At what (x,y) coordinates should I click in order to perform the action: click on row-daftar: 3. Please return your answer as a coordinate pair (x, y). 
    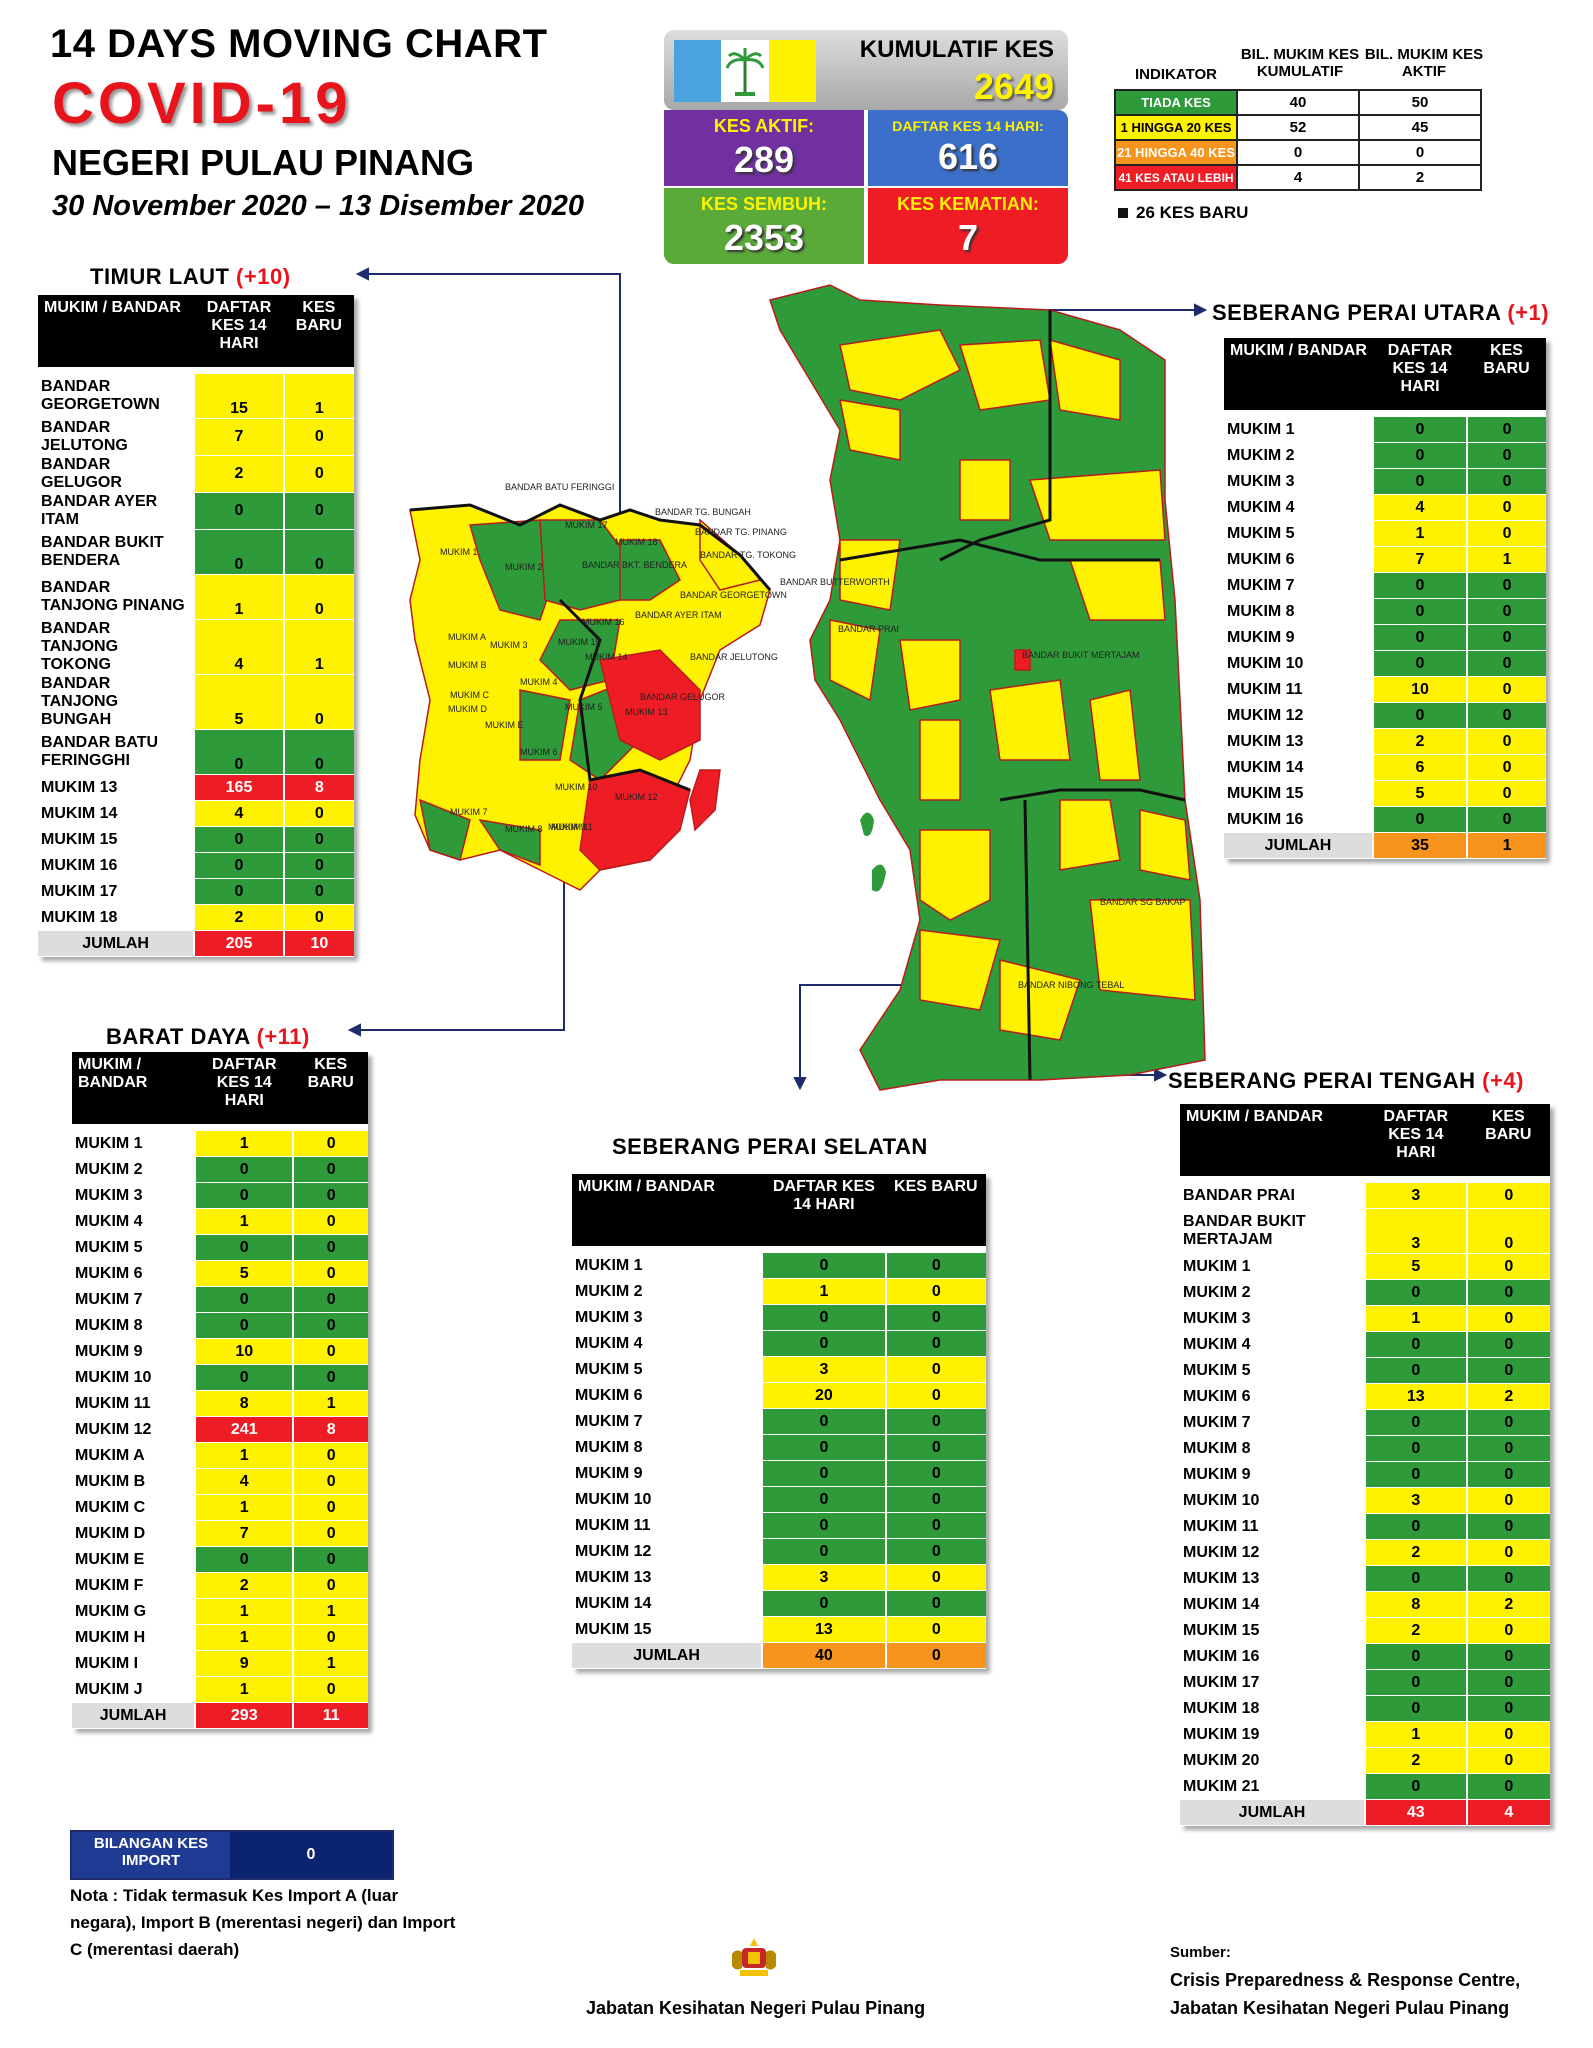
    Looking at the image, I should click on (1415, 1500).